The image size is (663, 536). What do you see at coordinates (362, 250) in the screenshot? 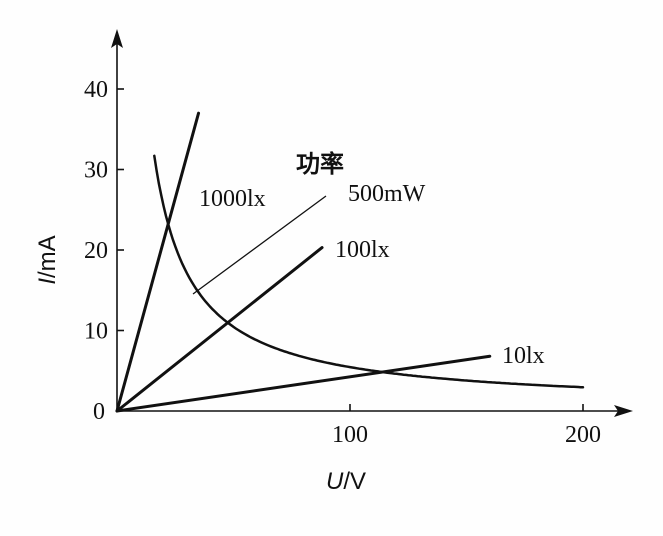
I see `series-label-100lx: 100lx` at bounding box center [362, 250].